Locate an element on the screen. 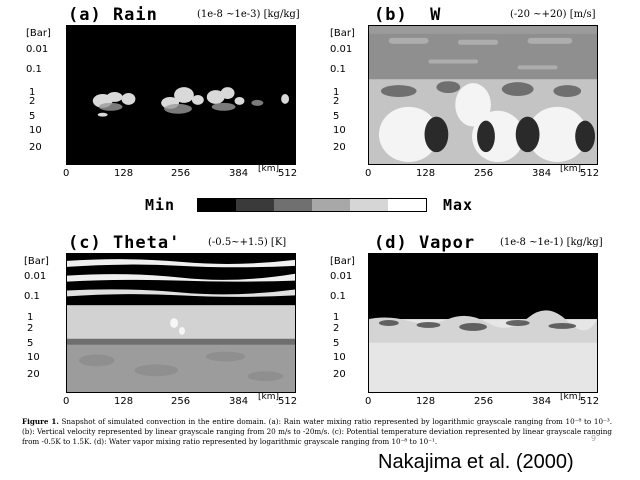  w-plot is located at coordinates (483, 95).